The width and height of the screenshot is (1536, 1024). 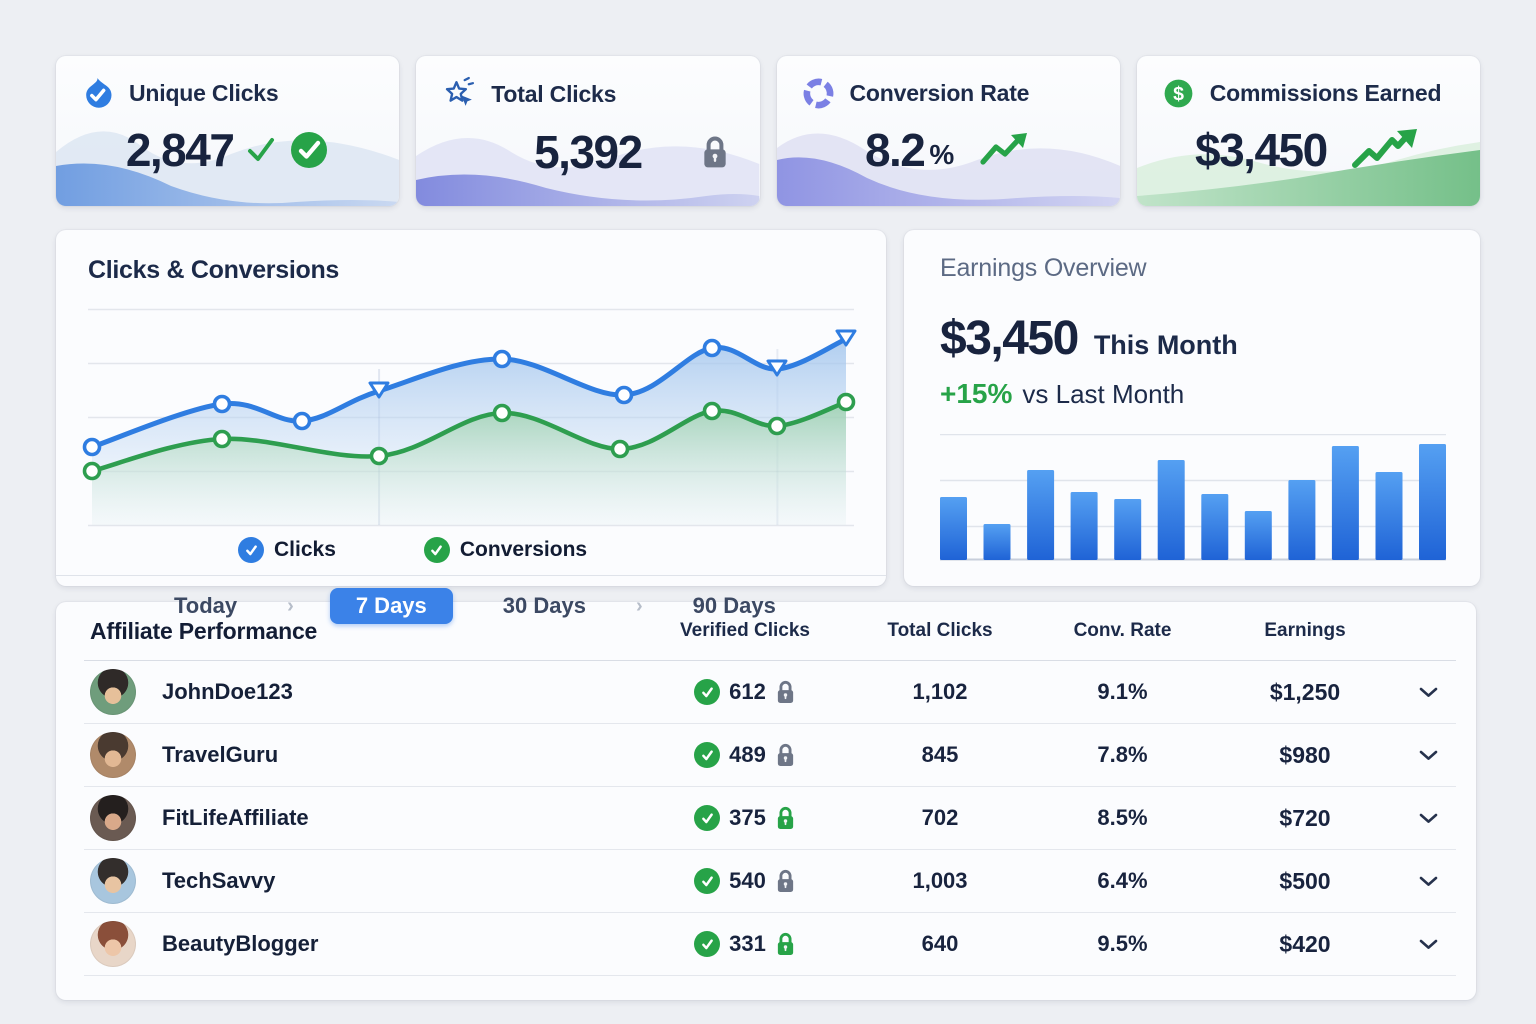 I want to click on trend-up-icon, so click(x=1005, y=150).